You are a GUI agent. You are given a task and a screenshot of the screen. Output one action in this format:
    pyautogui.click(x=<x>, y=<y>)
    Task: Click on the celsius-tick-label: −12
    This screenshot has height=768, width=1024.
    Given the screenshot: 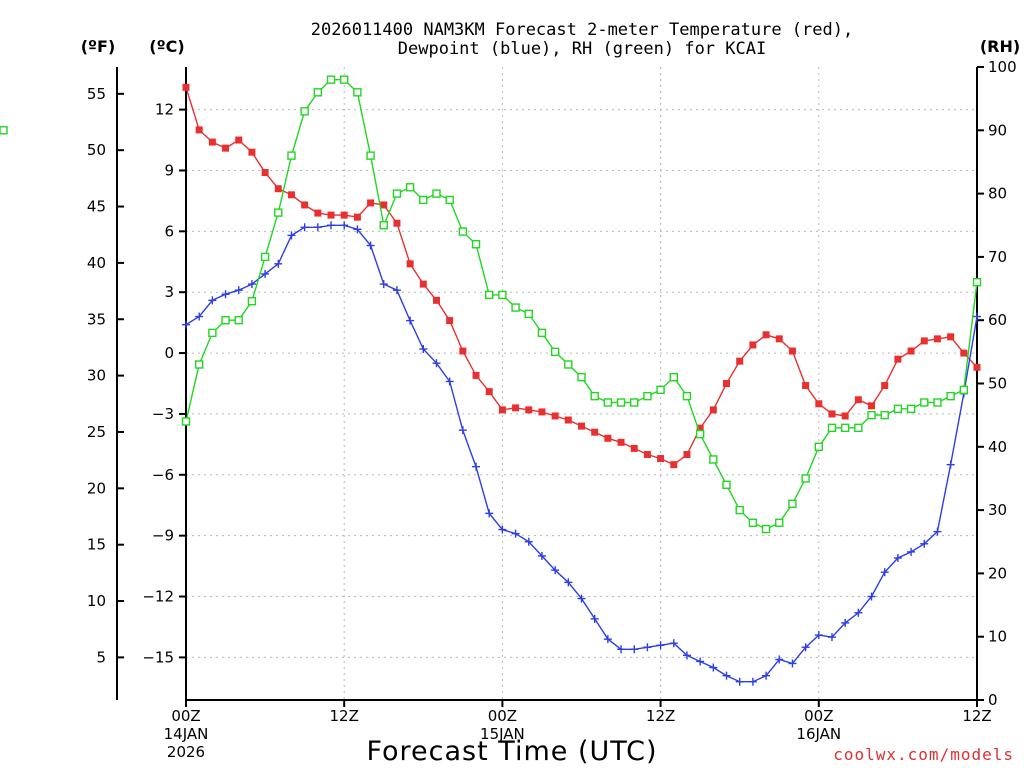 What is the action you would take?
    pyautogui.click(x=158, y=597)
    